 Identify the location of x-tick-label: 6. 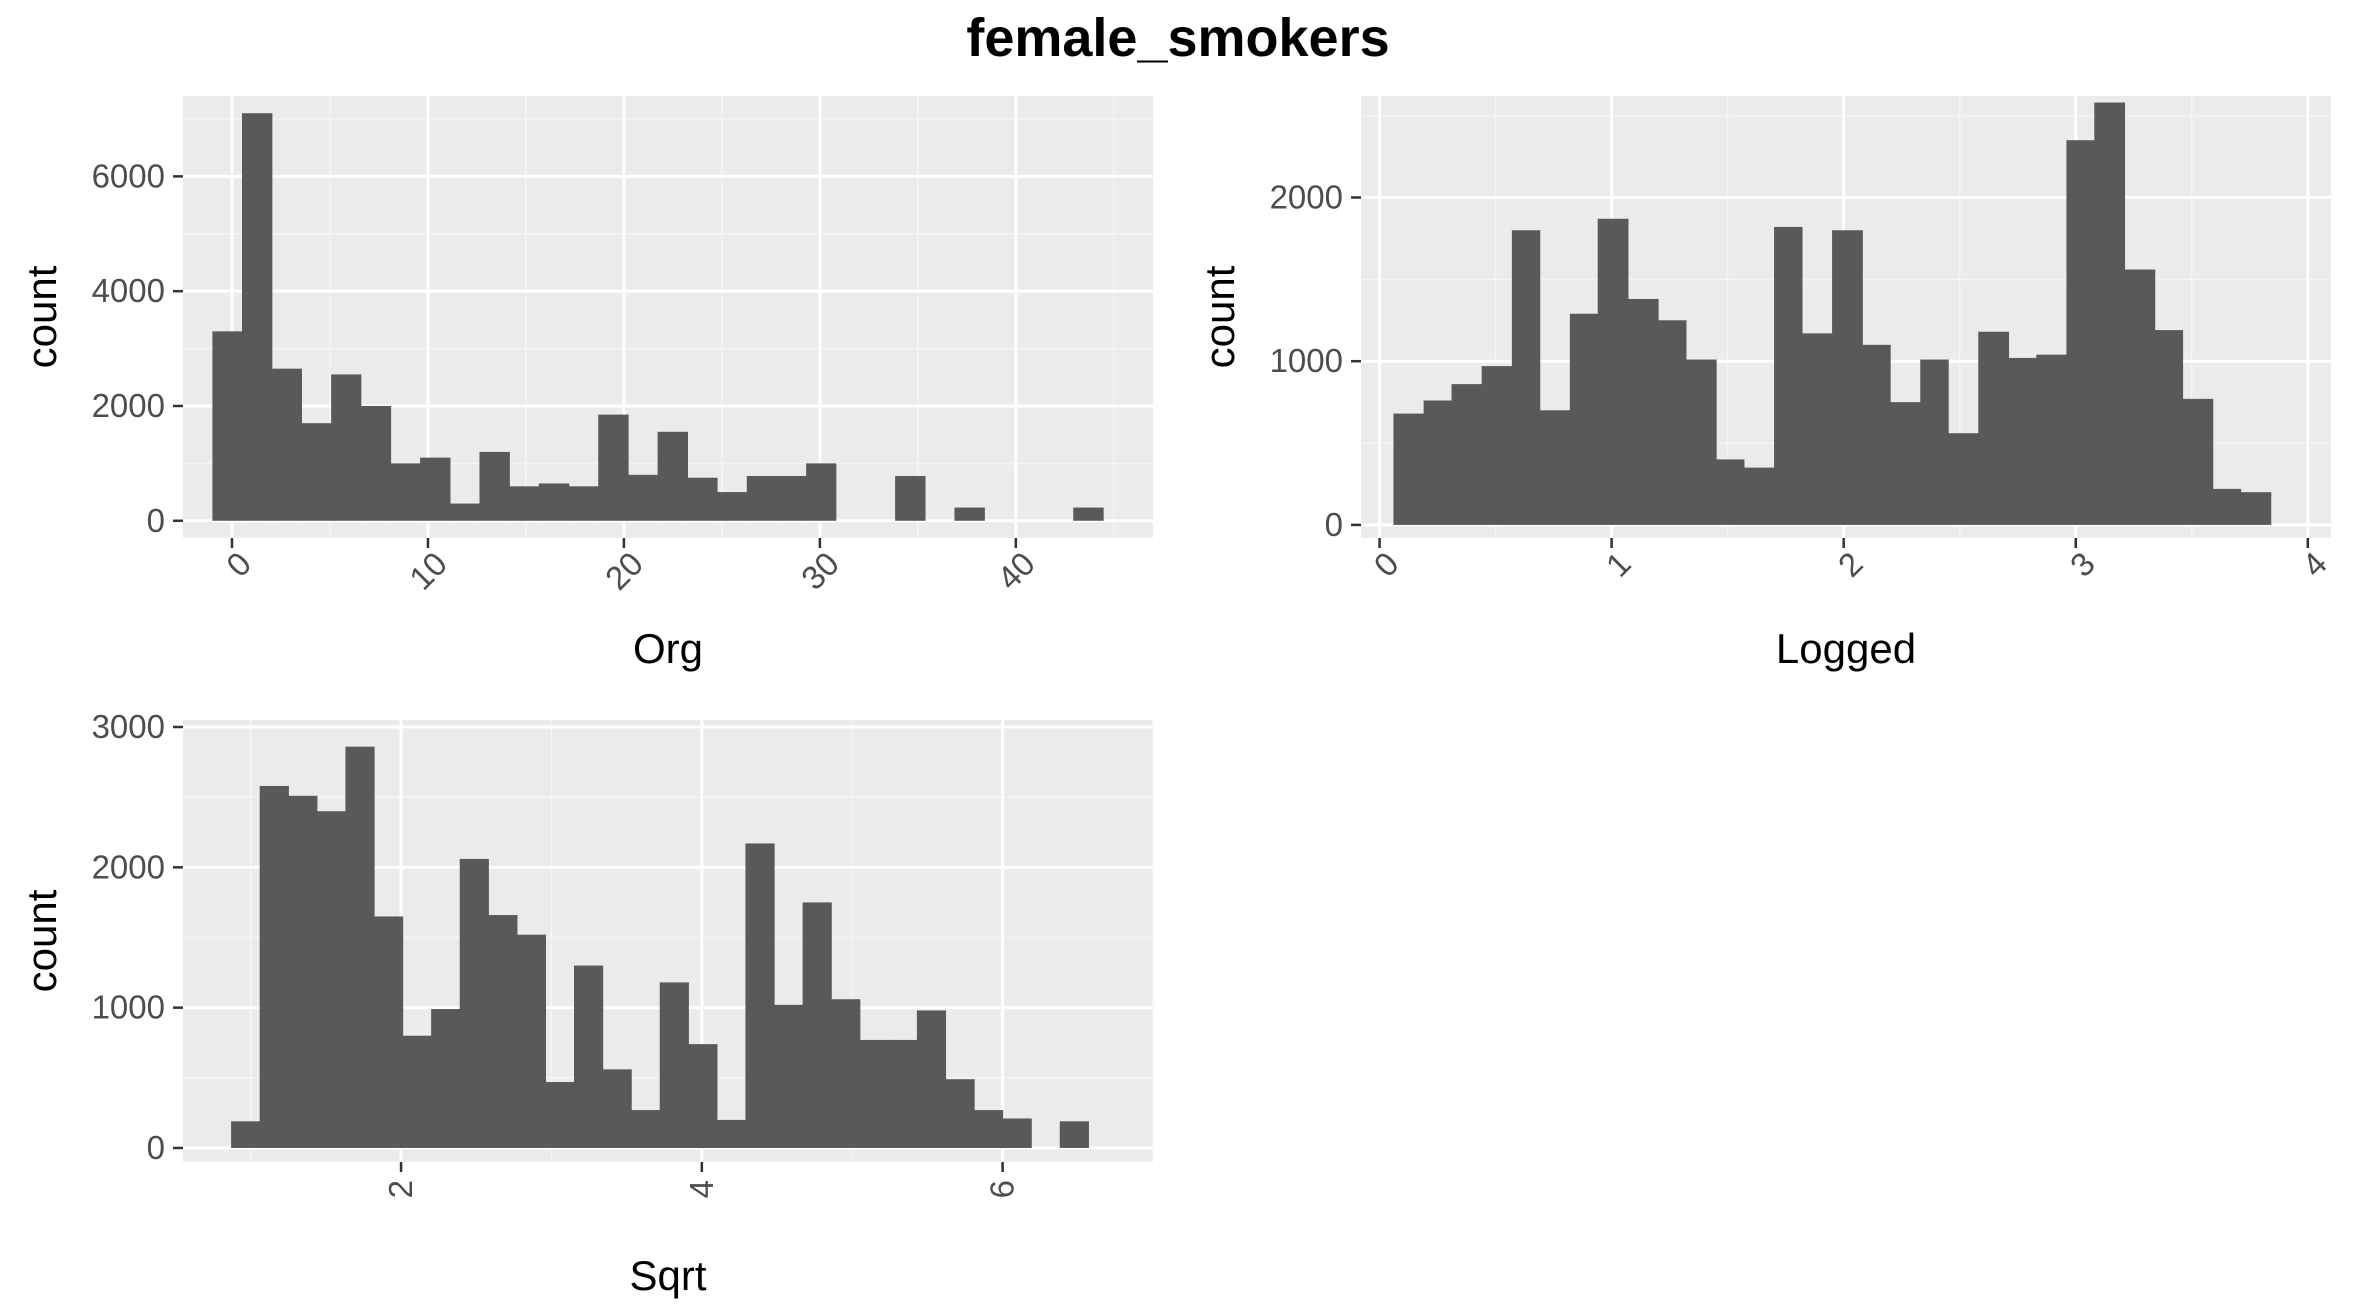
(1002, 1189).